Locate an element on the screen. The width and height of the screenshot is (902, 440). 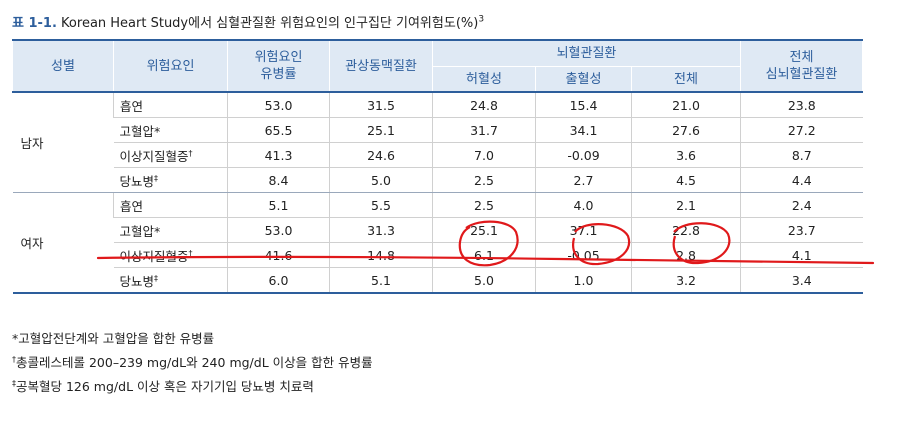
sex-cell: 남자 is located at coordinates (63, 142).